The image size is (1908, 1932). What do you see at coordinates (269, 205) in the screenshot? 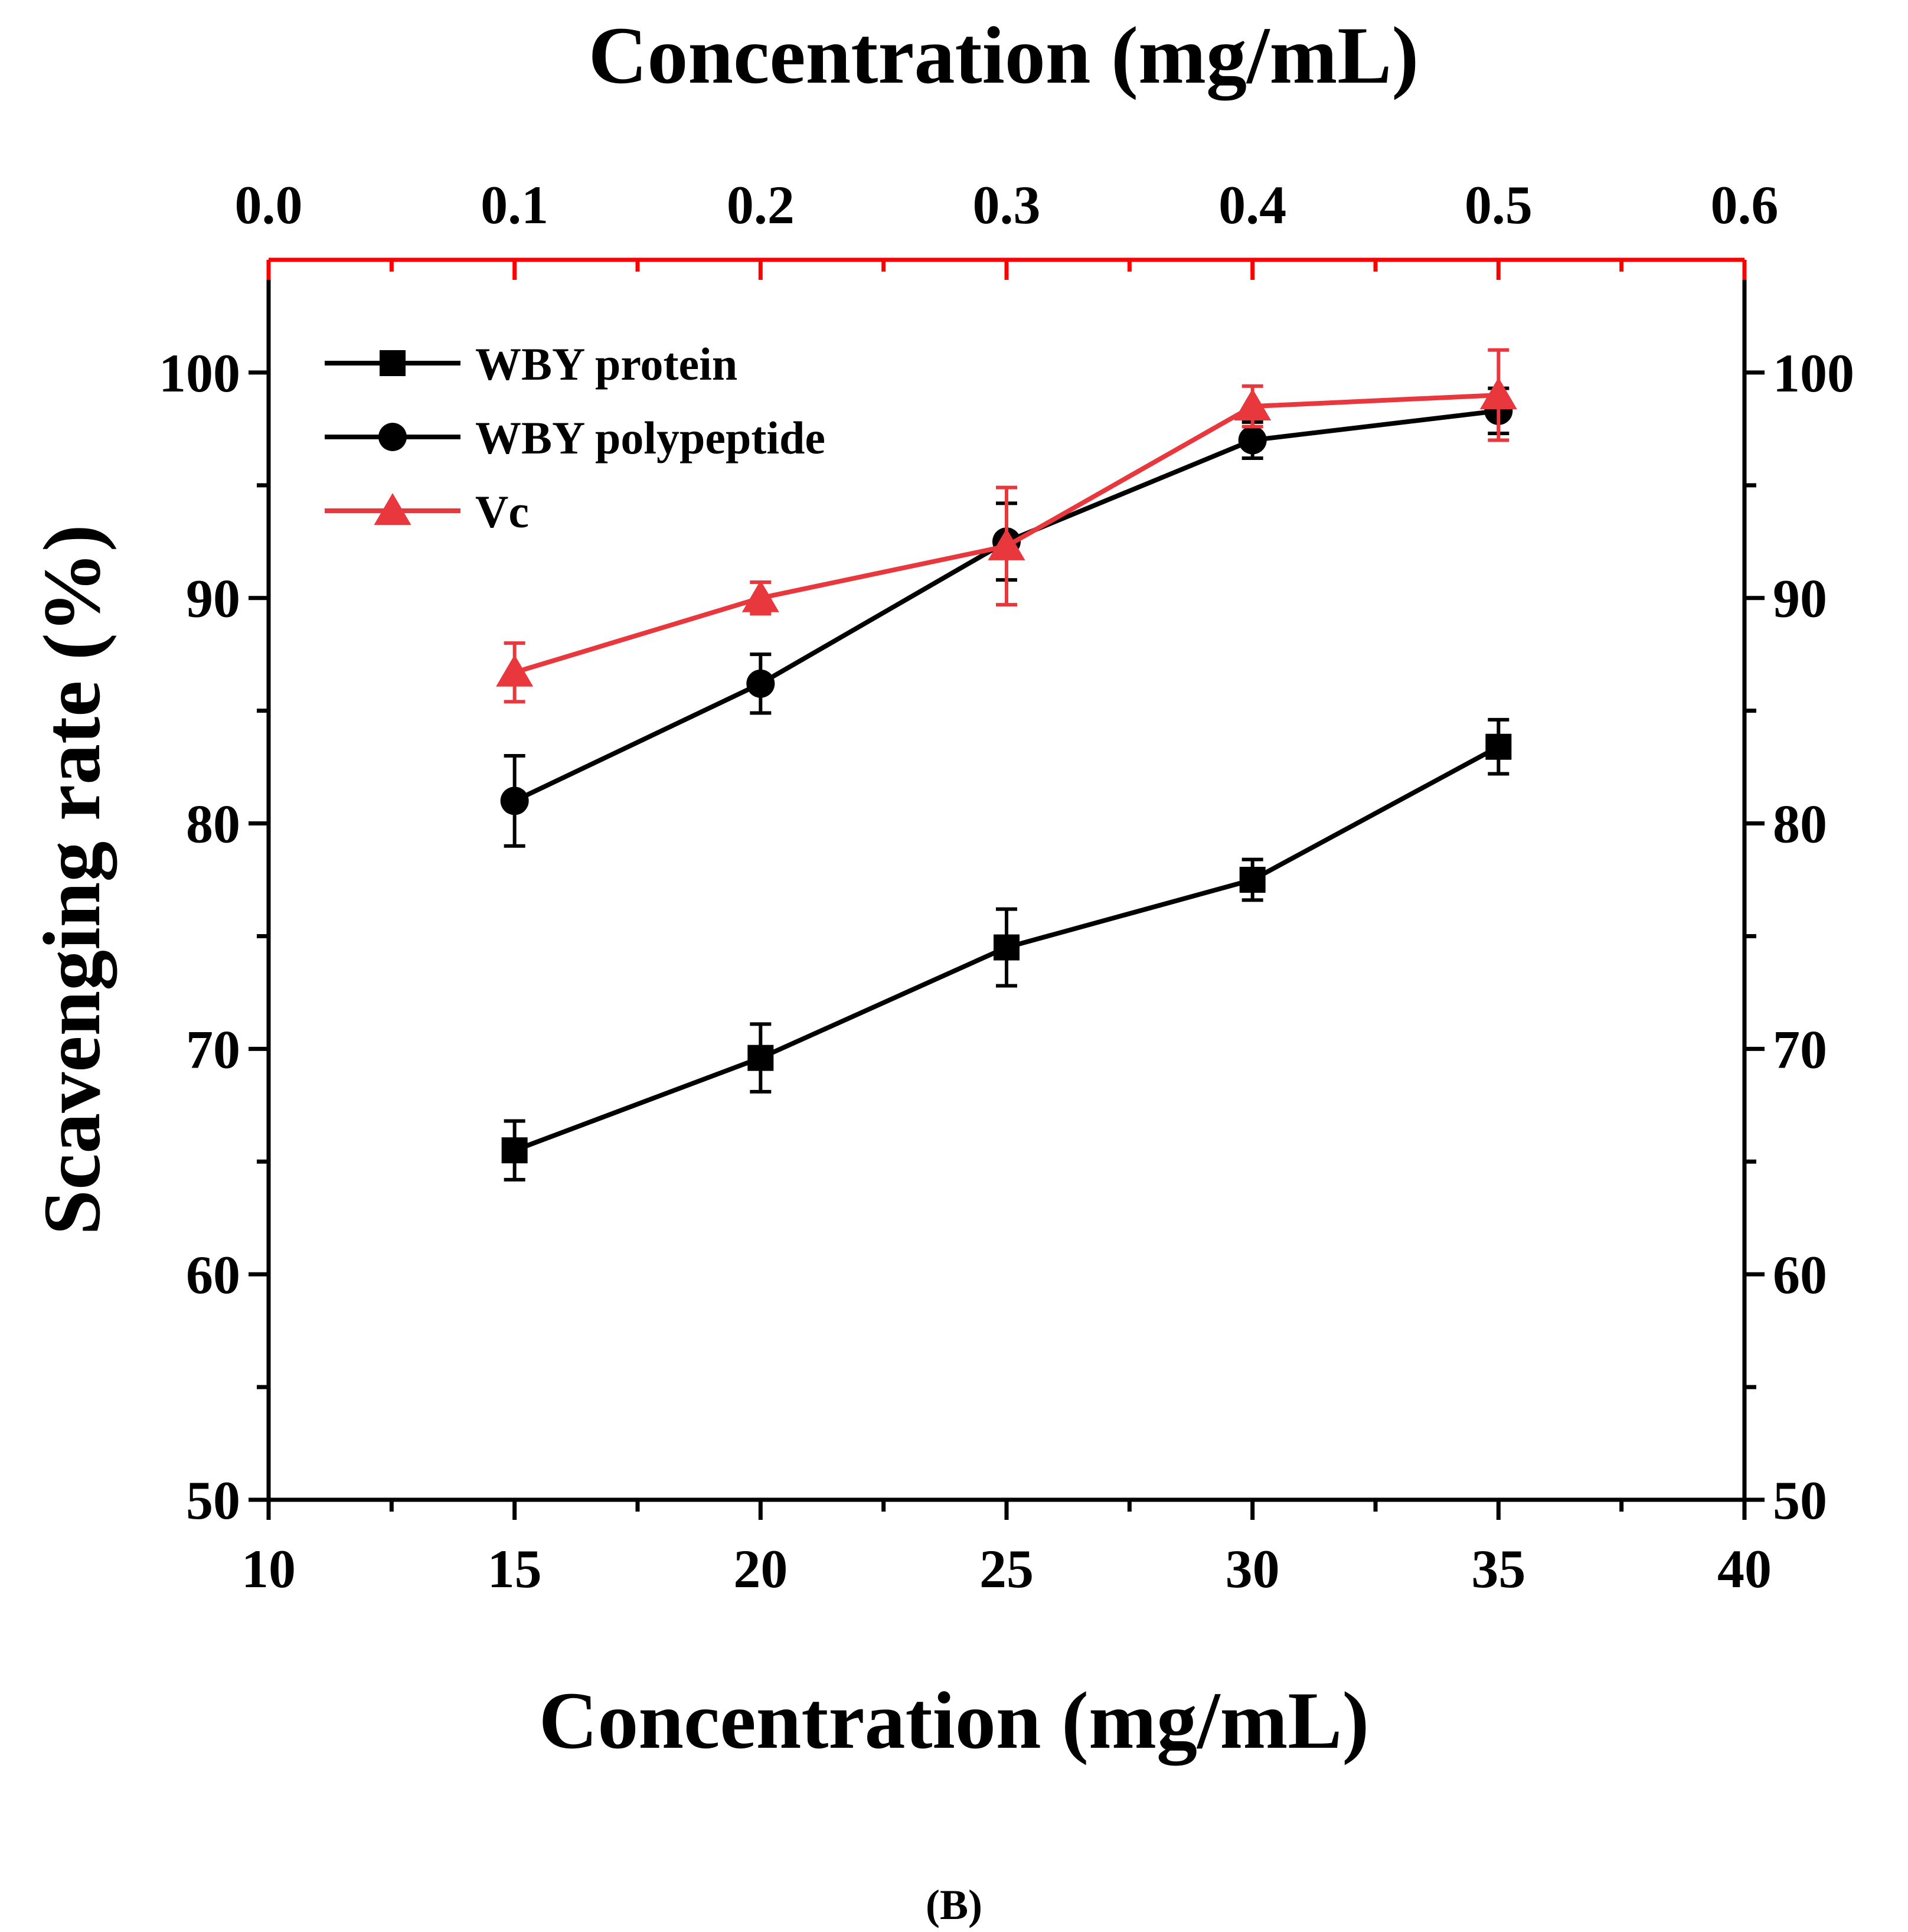
I see `x2-tick-label: 0.0` at bounding box center [269, 205].